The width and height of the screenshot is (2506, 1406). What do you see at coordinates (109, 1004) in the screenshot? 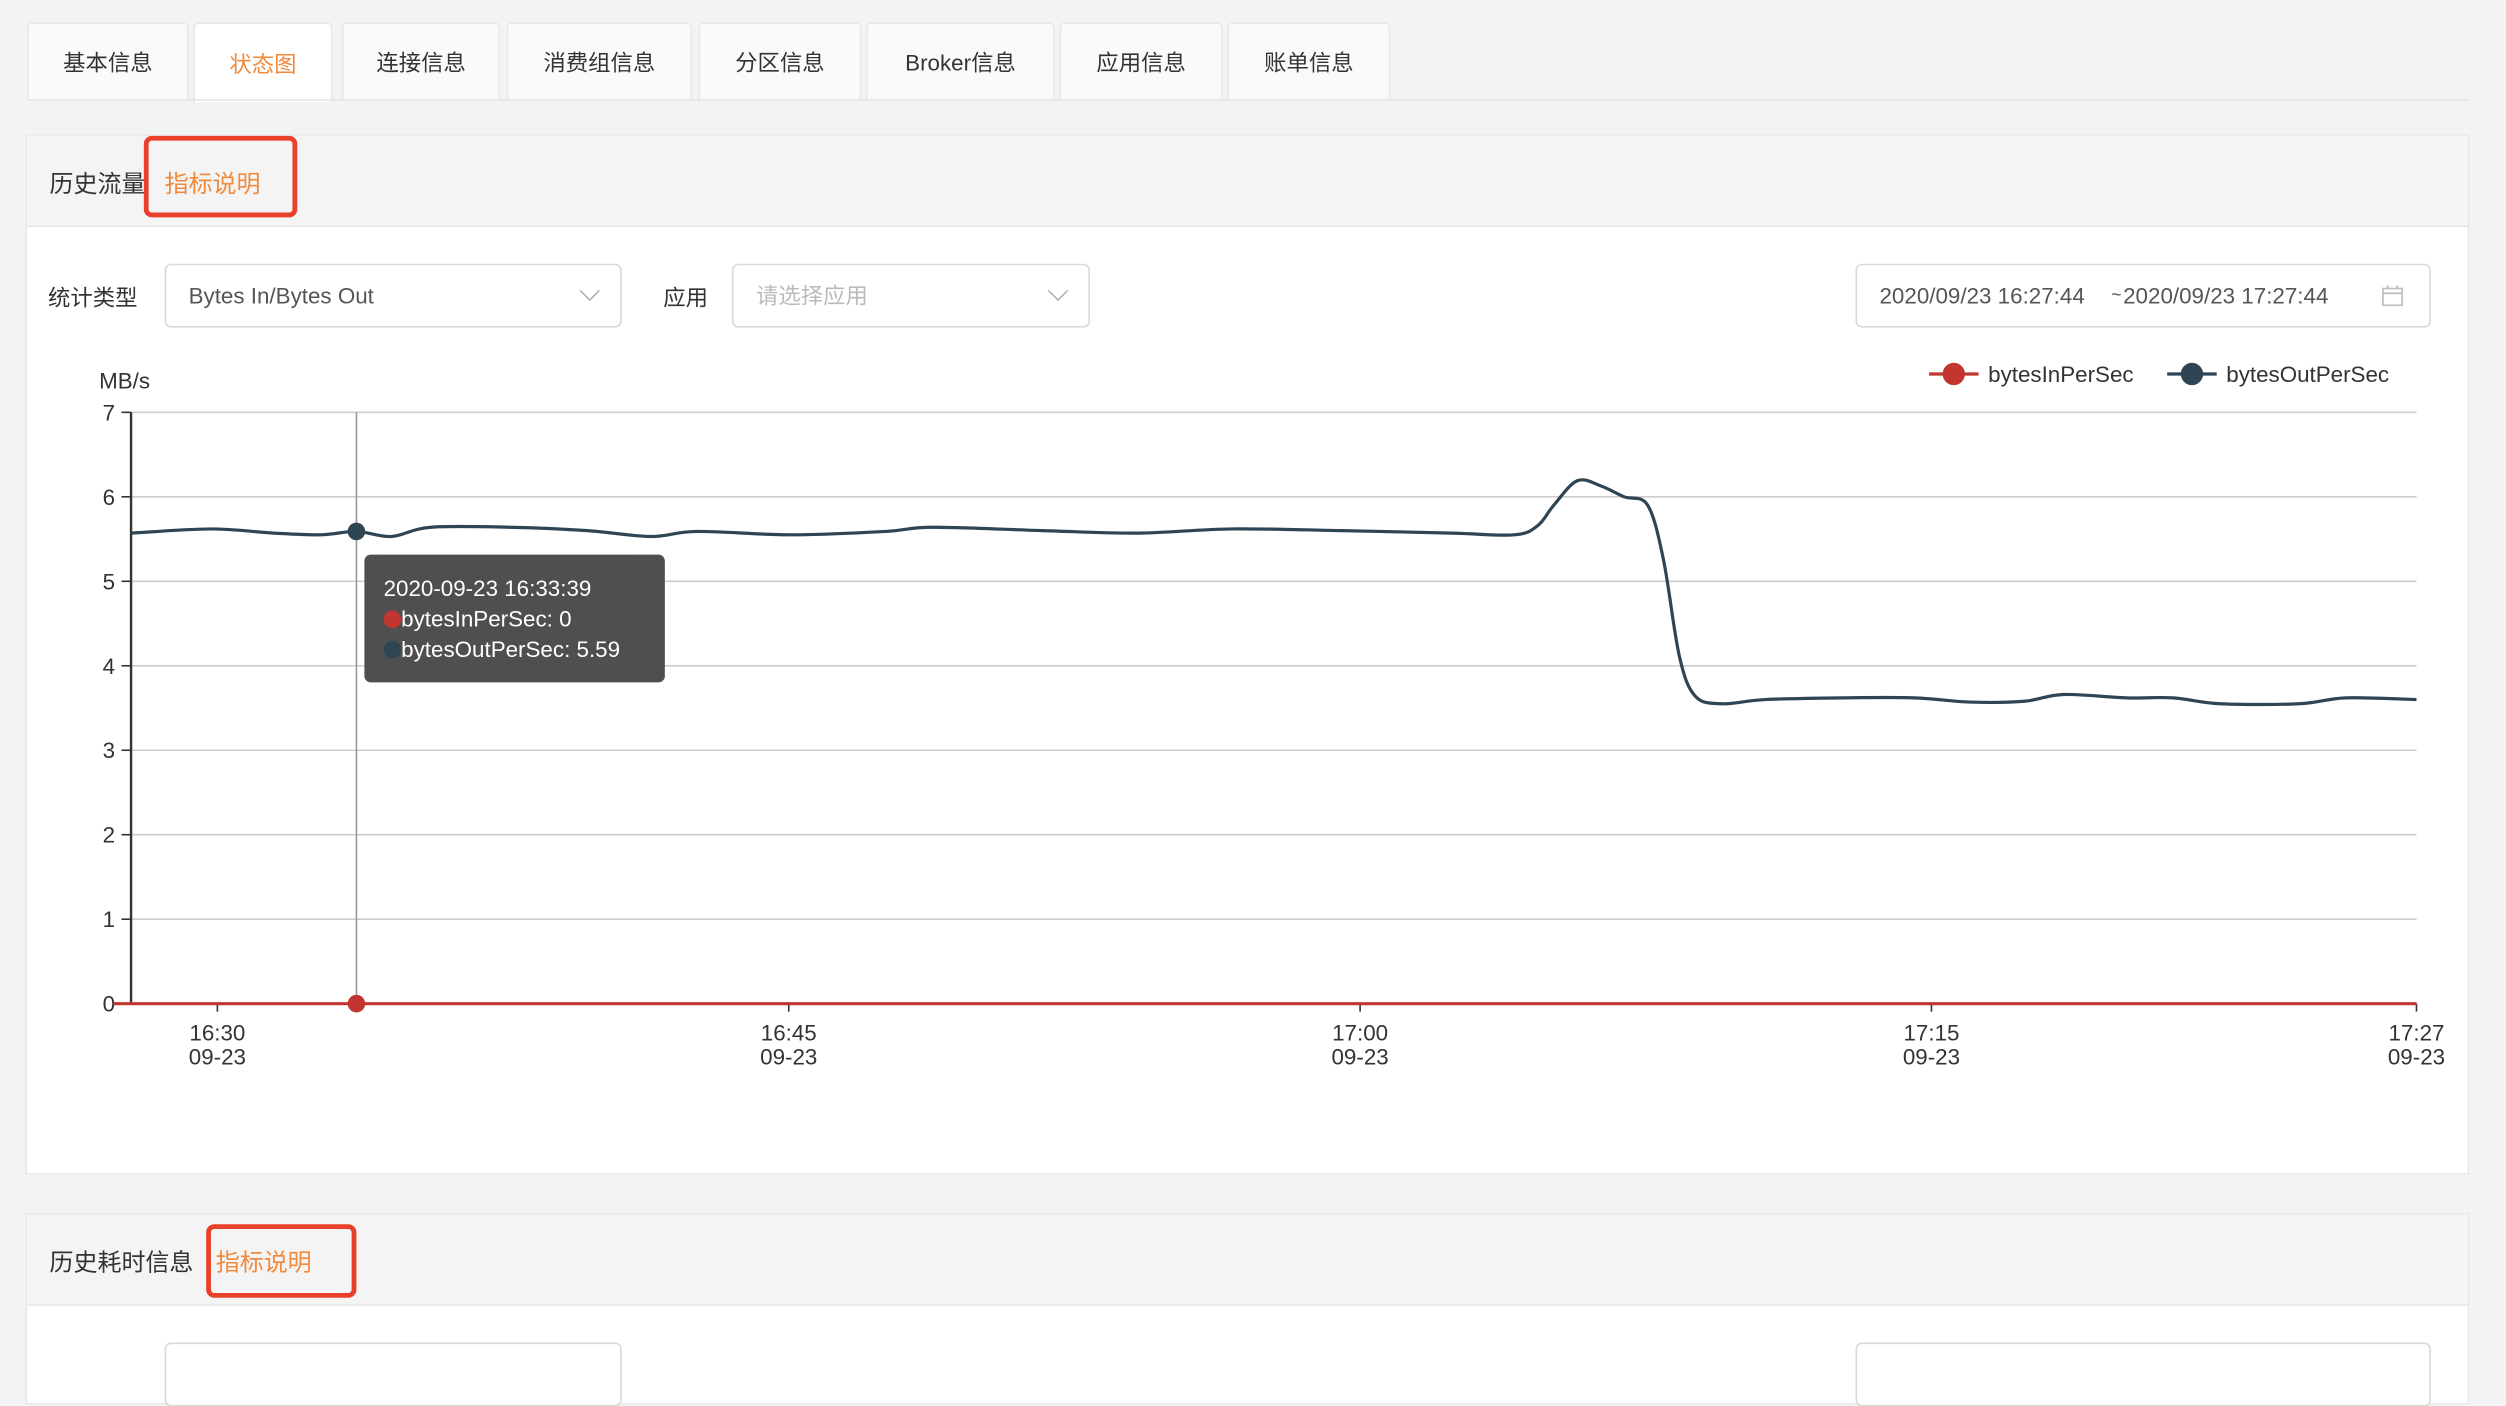
I see `y-tick-label: 0` at bounding box center [109, 1004].